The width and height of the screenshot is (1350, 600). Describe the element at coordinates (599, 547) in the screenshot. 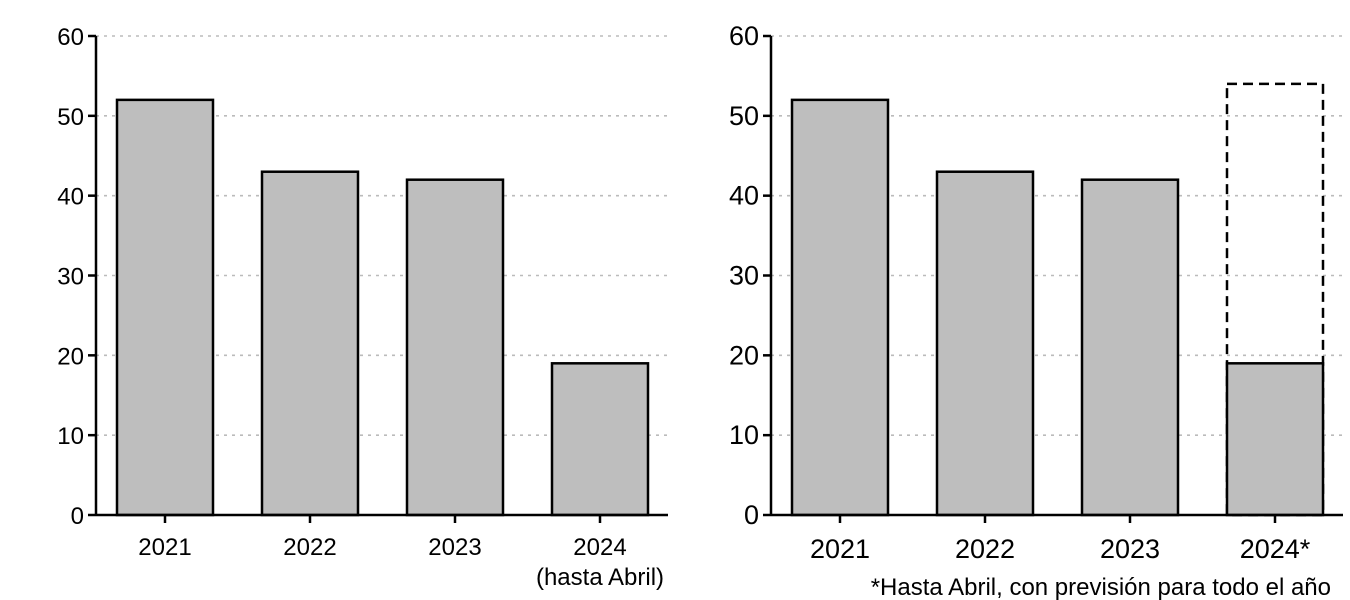

I see `x-tick-label: 2024` at that location.